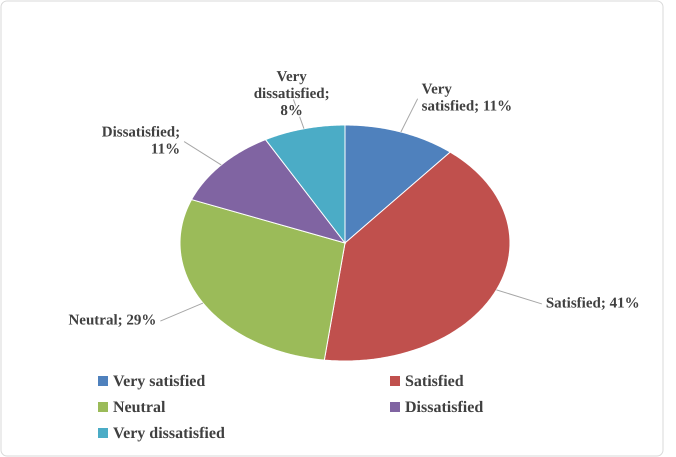  Describe the element at coordinates (169, 433) in the screenshot. I see `legend-label: Very dissatisfied` at that location.